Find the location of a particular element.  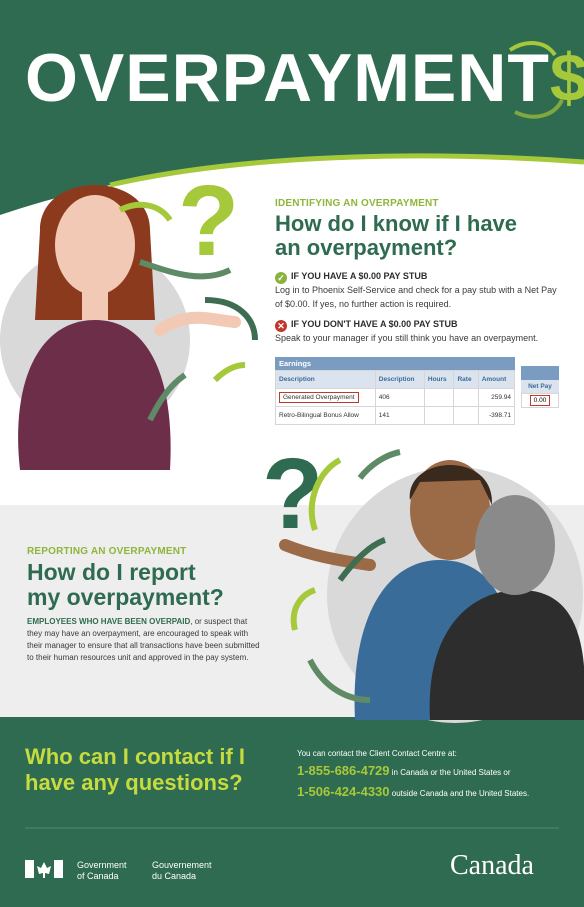

table-cell: 406 is located at coordinates (399, 397).